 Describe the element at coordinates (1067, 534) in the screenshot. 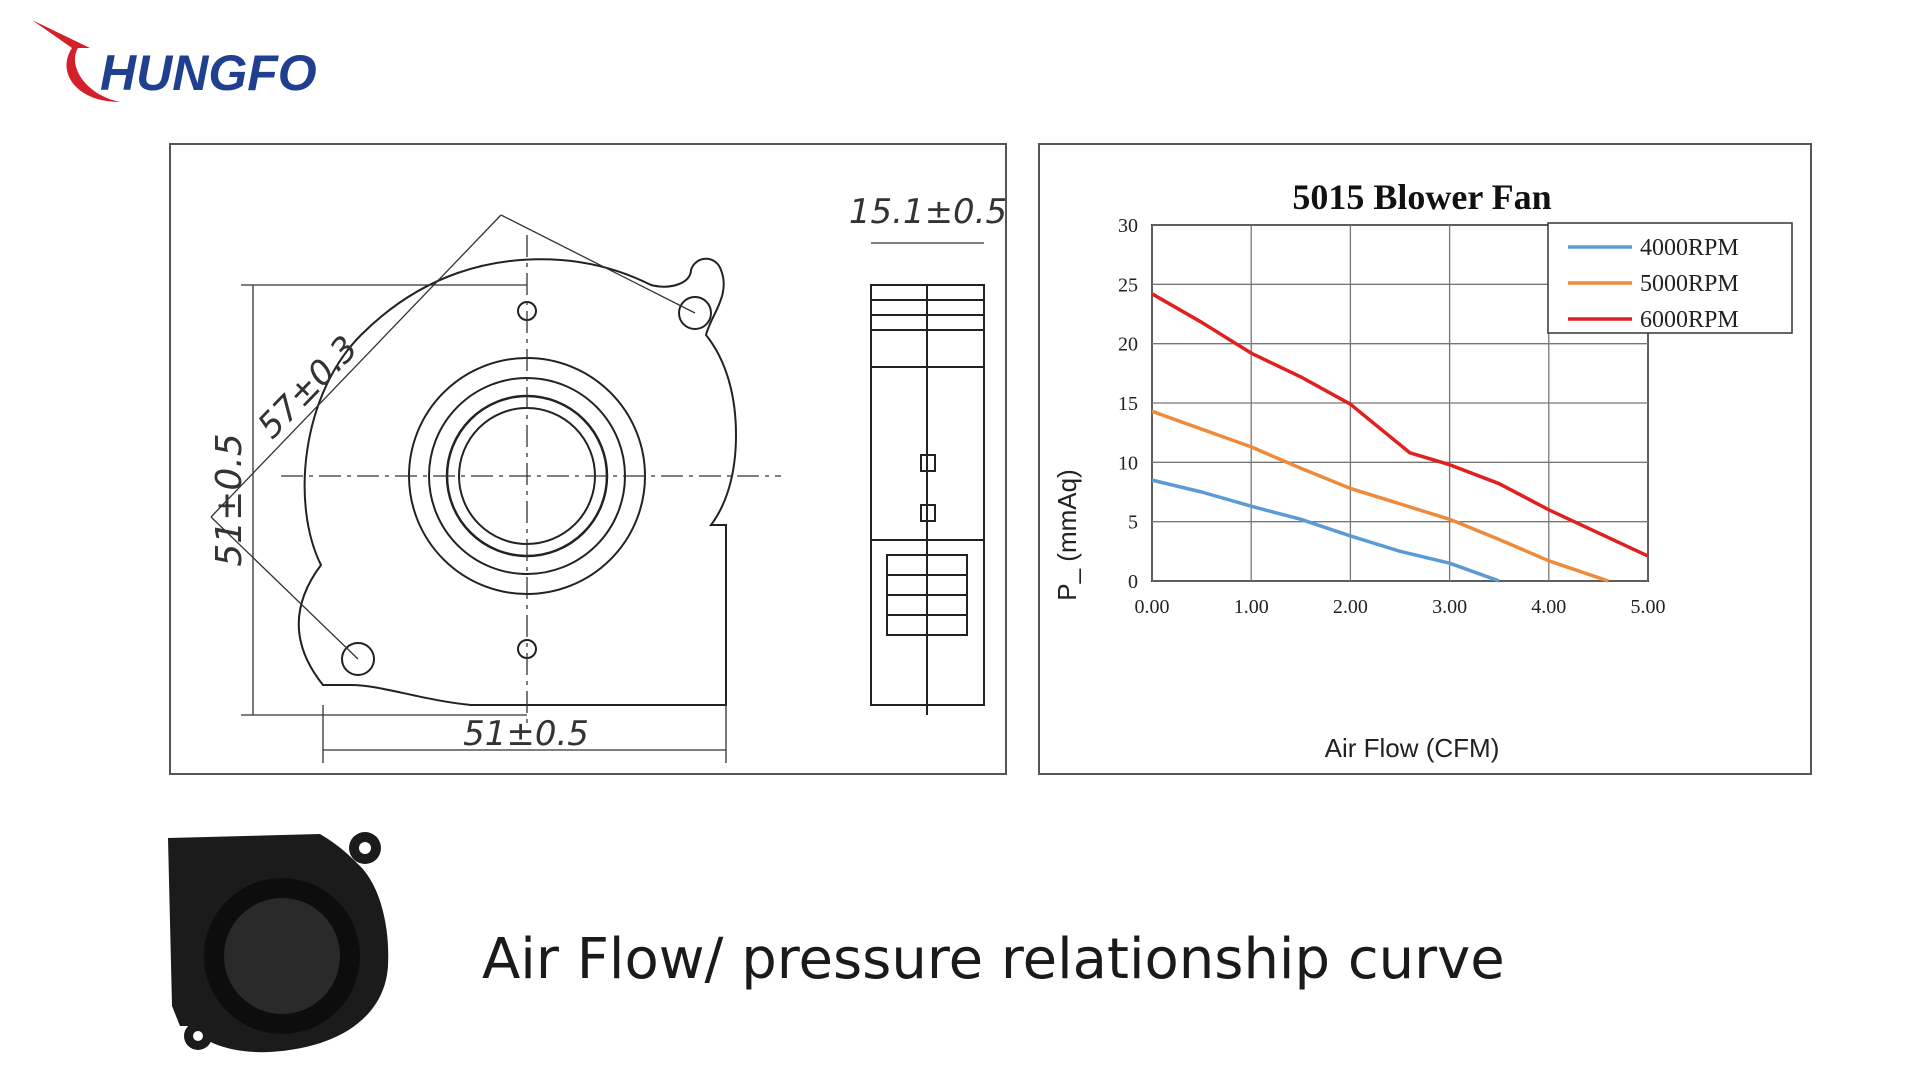

I see `y-axis-label: P_ (mmAq)` at that location.